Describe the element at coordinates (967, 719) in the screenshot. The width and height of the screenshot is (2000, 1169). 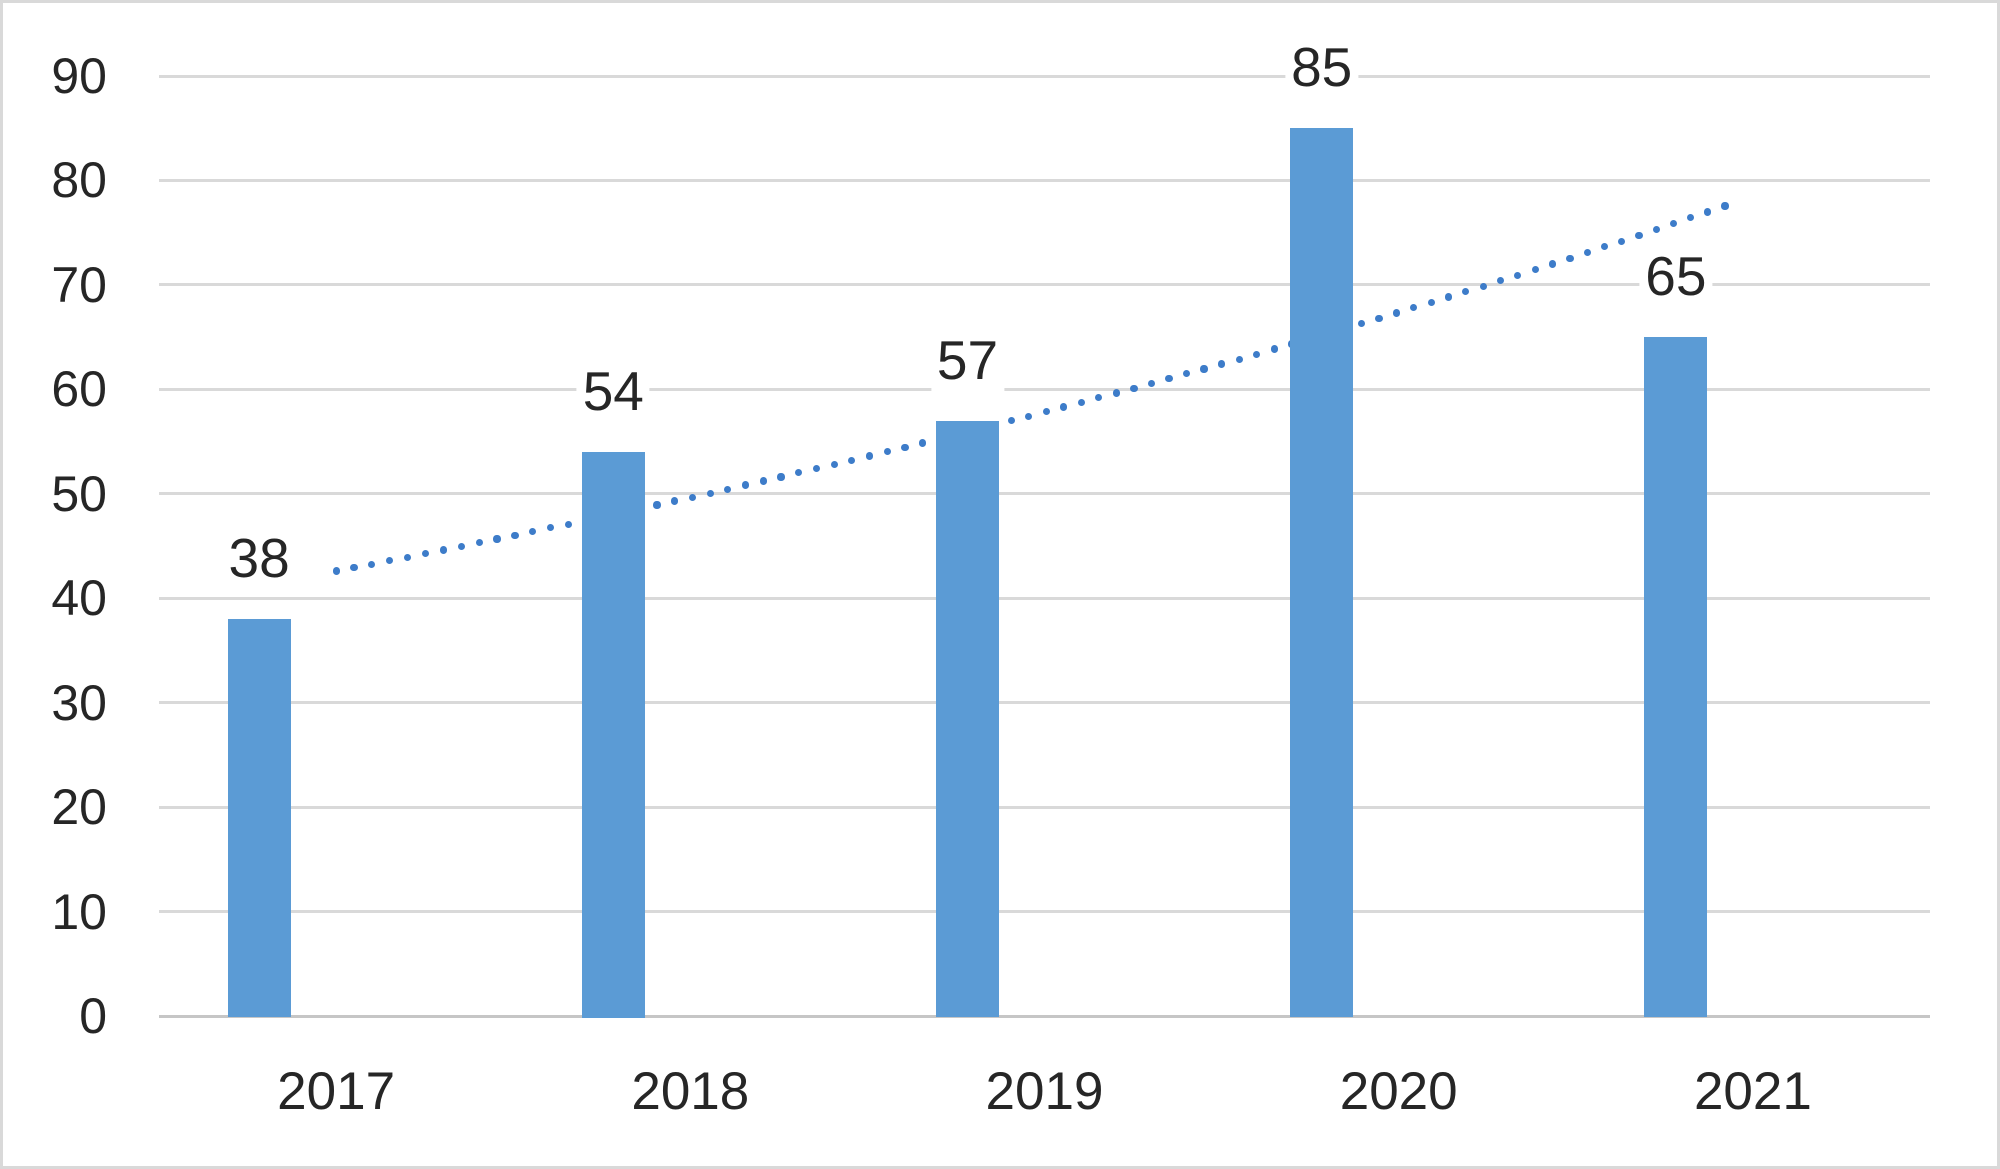
I see `bar-2019` at that location.